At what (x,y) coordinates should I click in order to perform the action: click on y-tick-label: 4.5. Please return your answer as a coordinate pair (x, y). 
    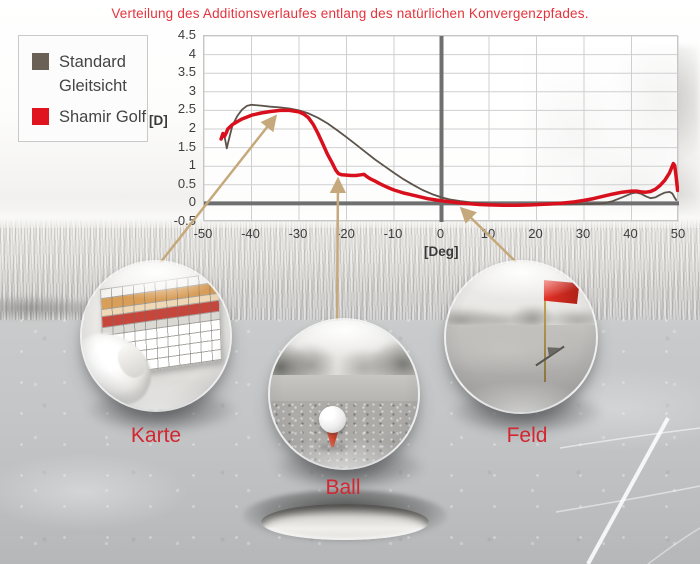
    Looking at the image, I should click on (186, 34).